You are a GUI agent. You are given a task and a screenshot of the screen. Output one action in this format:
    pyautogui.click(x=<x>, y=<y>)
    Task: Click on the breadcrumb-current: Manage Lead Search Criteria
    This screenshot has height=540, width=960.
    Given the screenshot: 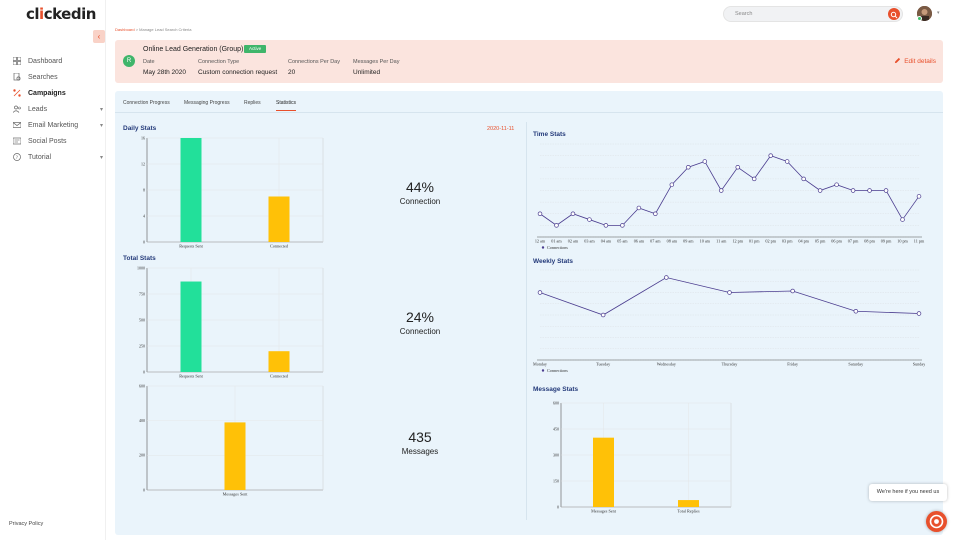 What is the action you would take?
    pyautogui.click(x=165, y=29)
    